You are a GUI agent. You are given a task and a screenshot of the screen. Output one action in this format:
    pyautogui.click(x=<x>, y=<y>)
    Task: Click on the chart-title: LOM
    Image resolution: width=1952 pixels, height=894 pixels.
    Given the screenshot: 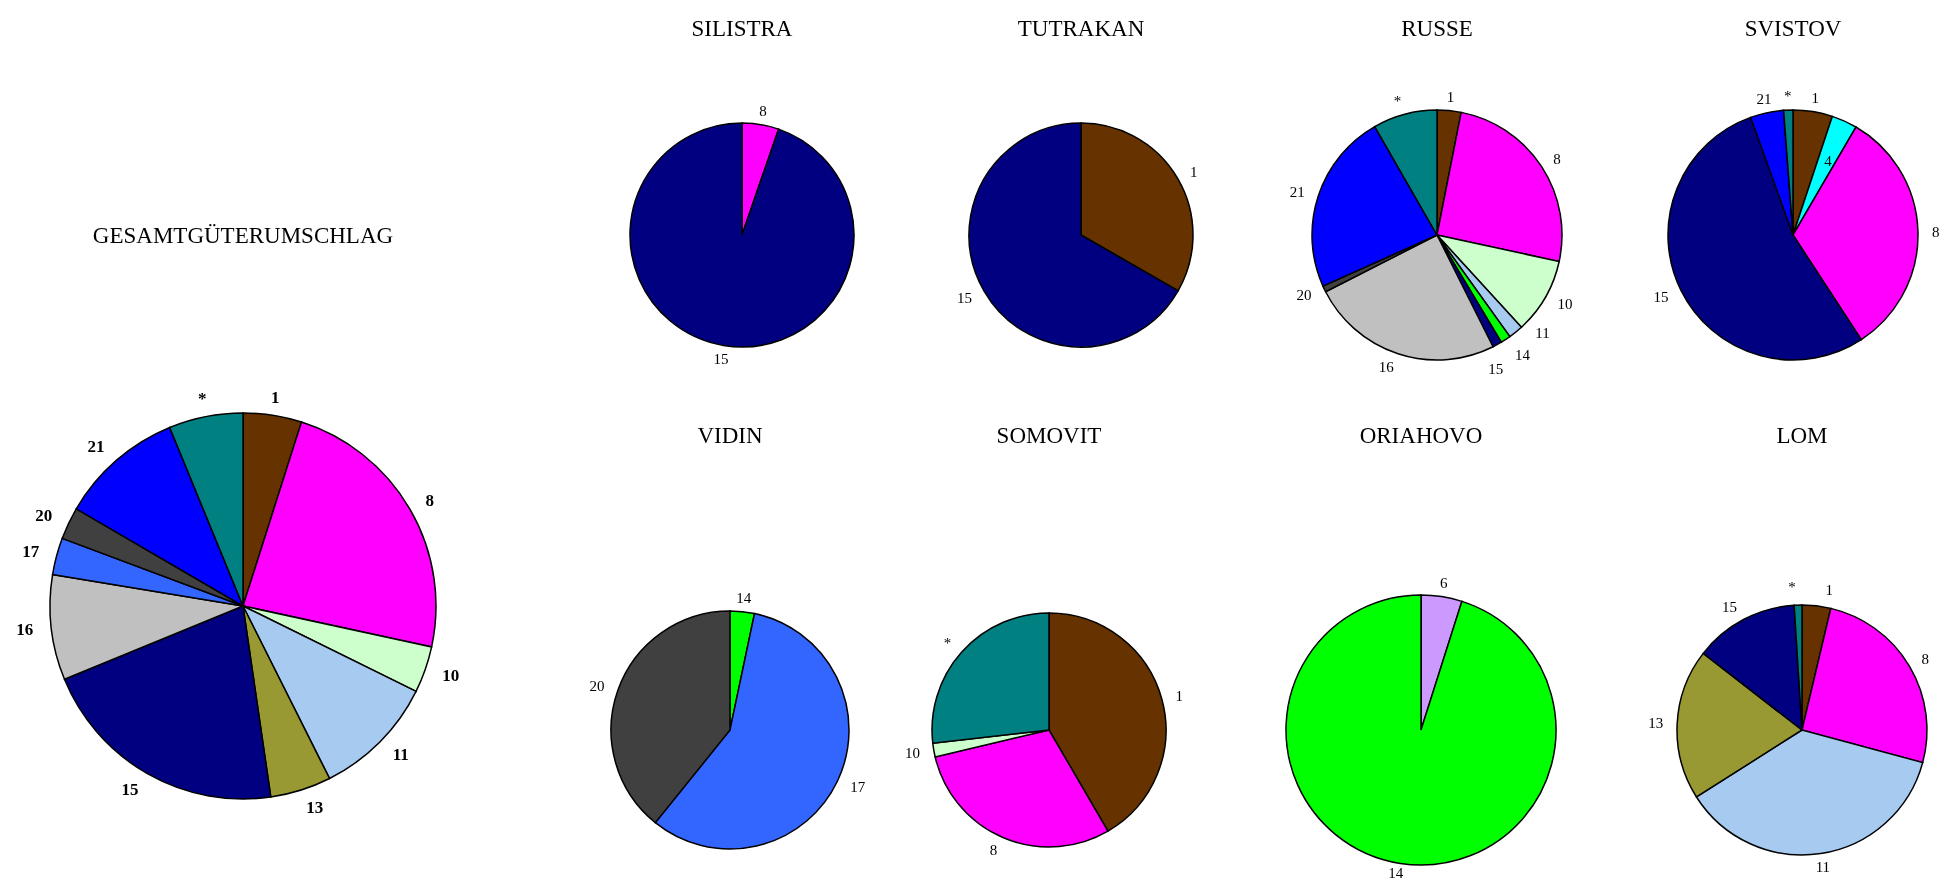 What is the action you would take?
    pyautogui.click(x=1802, y=436)
    